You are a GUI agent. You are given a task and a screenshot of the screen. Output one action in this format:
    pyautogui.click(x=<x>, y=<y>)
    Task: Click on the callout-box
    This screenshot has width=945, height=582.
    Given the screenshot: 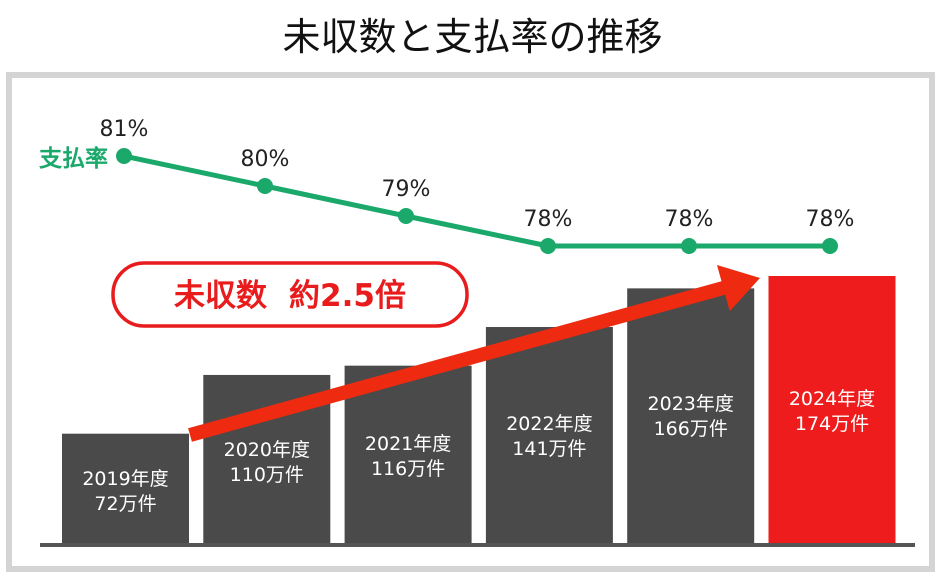 What is the action you would take?
    pyautogui.click(x=290, y=294)
    